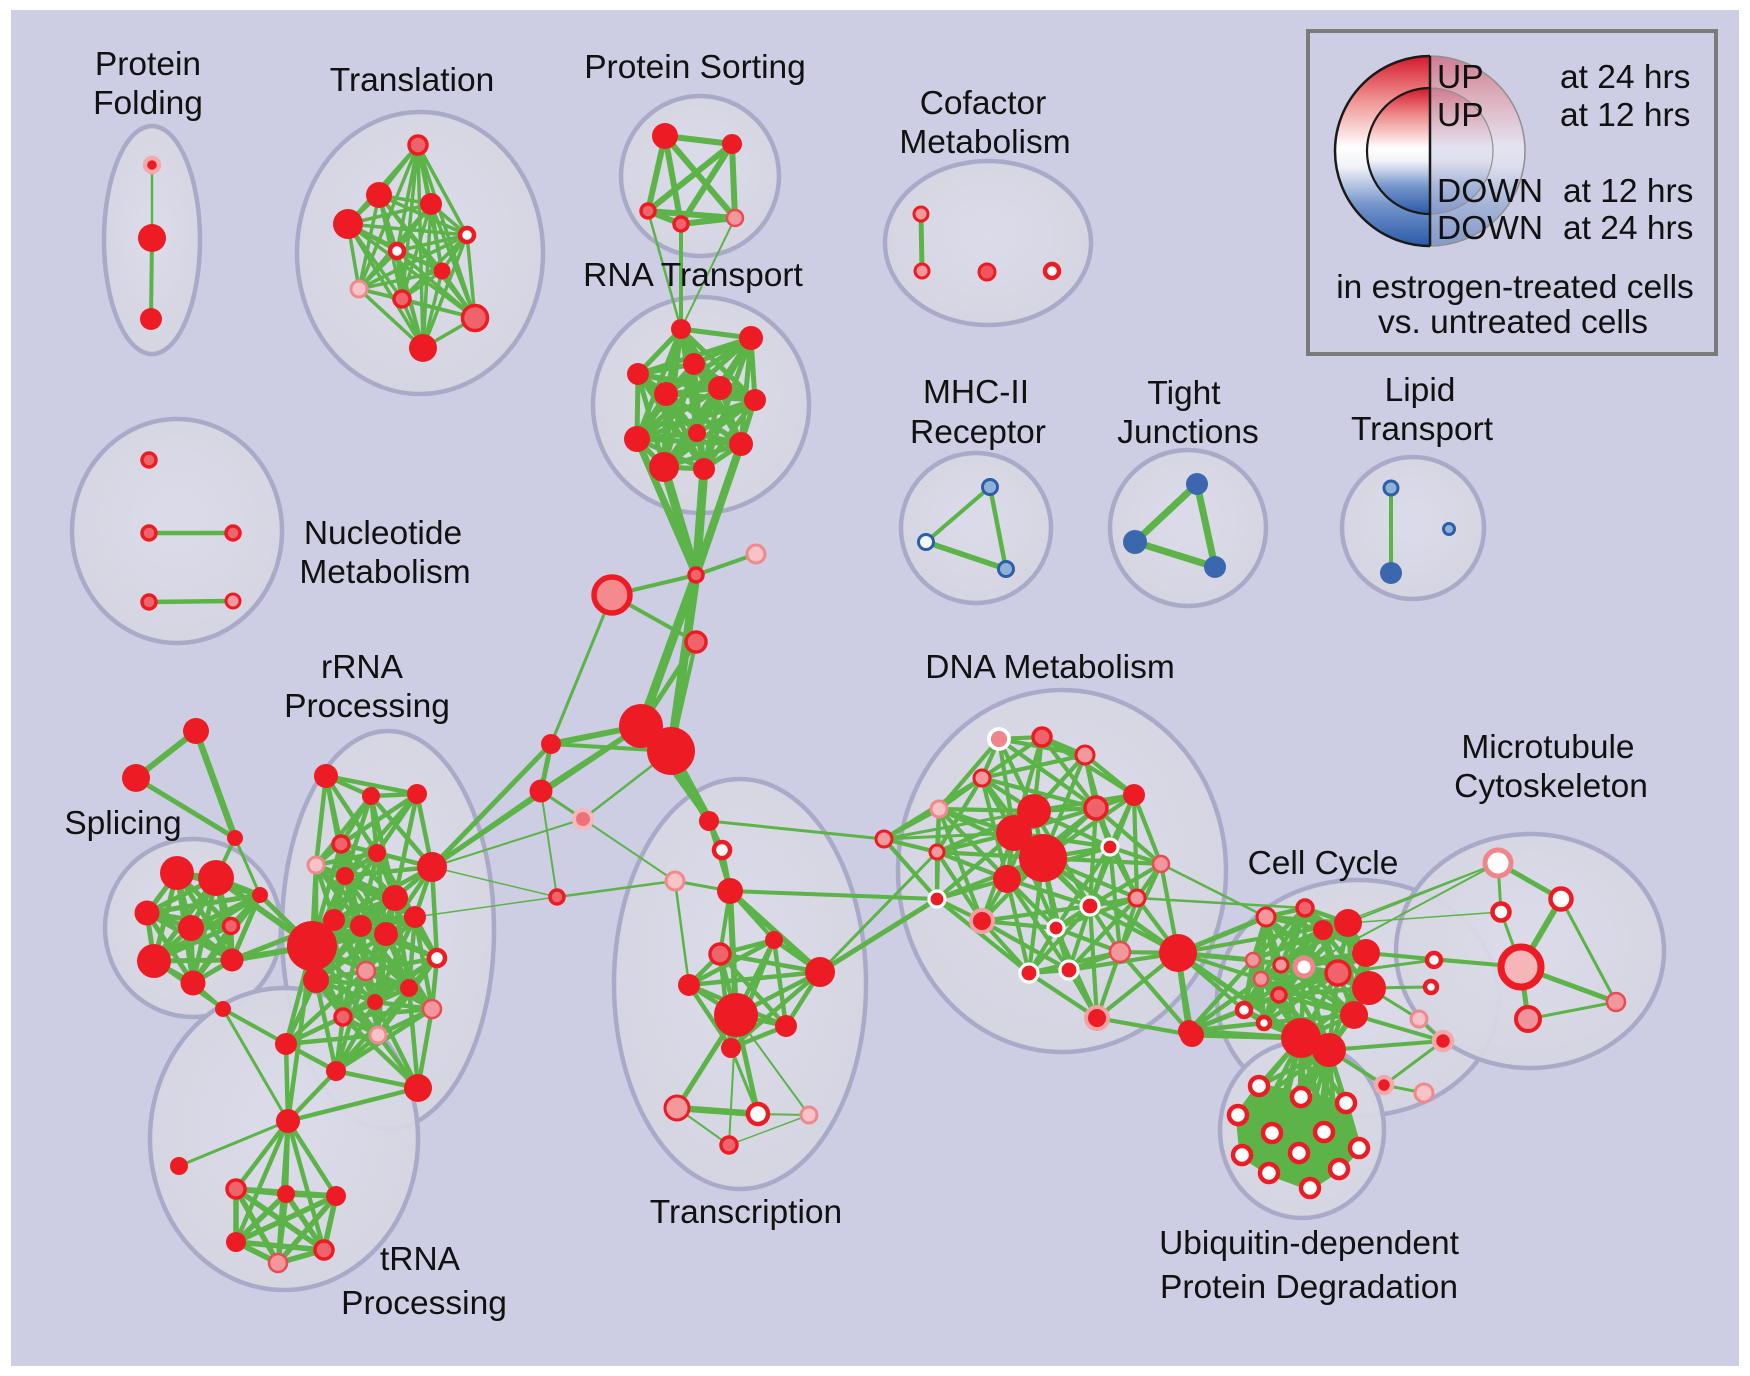 This screenshot has width=1750, height=1376. I want to click on svg-text: DNA Metabolism, so click(1049, 667).